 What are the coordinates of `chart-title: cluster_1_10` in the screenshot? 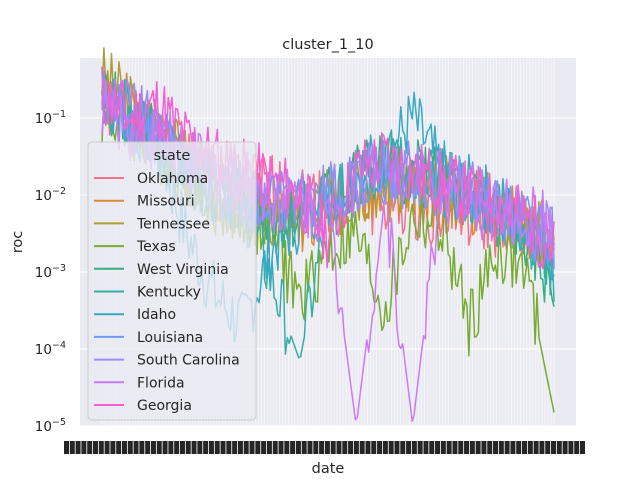 It's located at (328, 45).